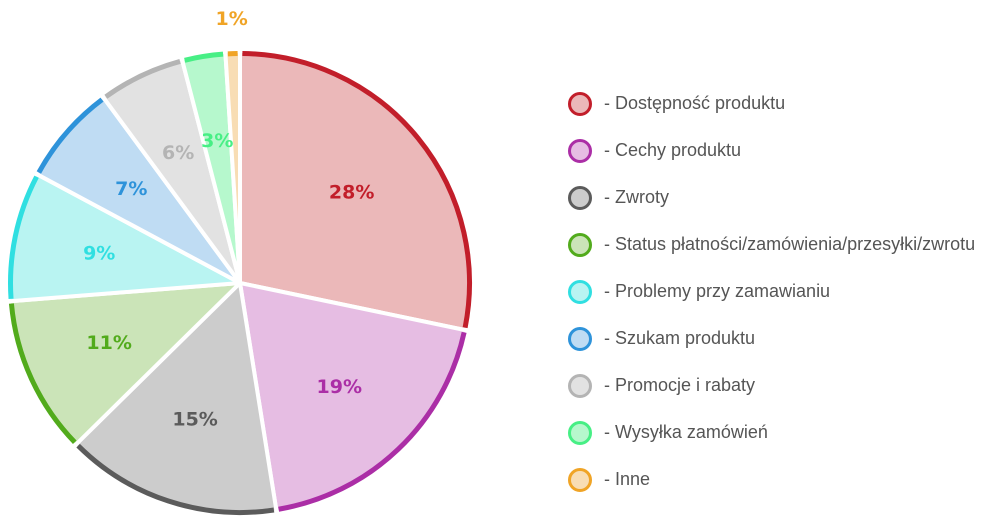 The image size is (1000, 522). Describe the element at coordinates (99, 254) in the screenshot. I see `slice-percent-label: 9%` at that location.